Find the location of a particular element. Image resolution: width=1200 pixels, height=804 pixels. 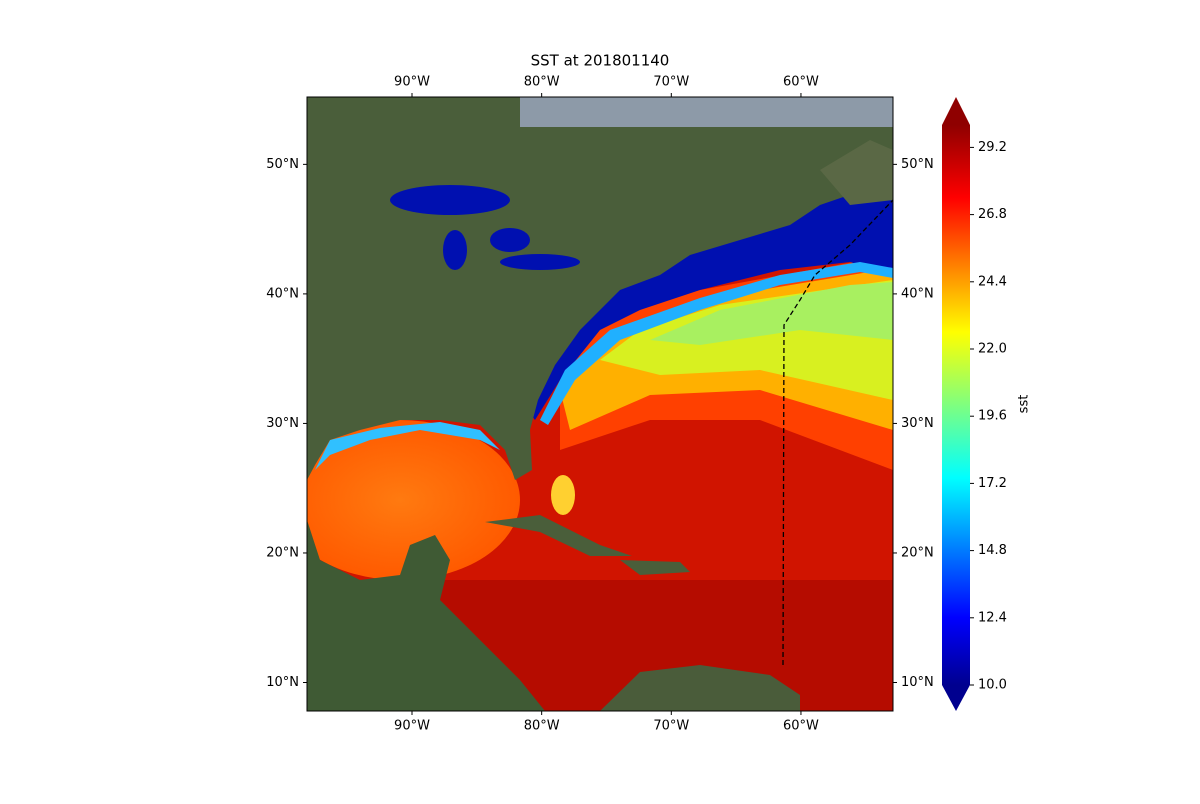

colorbar-tick-label: 24.4 is located at coordinates (992, 281).